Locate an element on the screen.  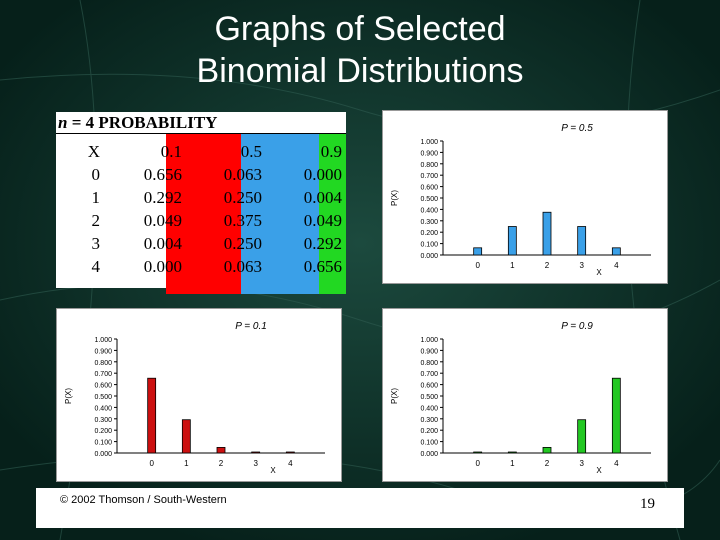
chart-title: P = 0.1 is located at coordinates (251, 326).